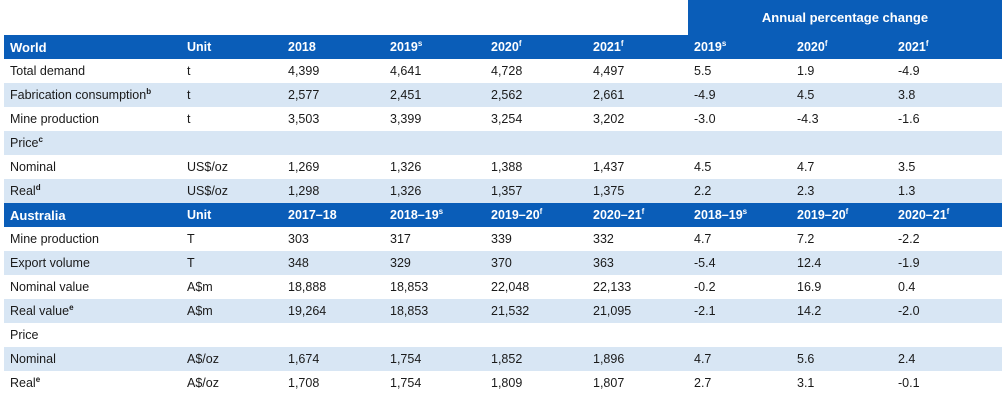  I want to click on value-cell: 339, so click(536, 239).